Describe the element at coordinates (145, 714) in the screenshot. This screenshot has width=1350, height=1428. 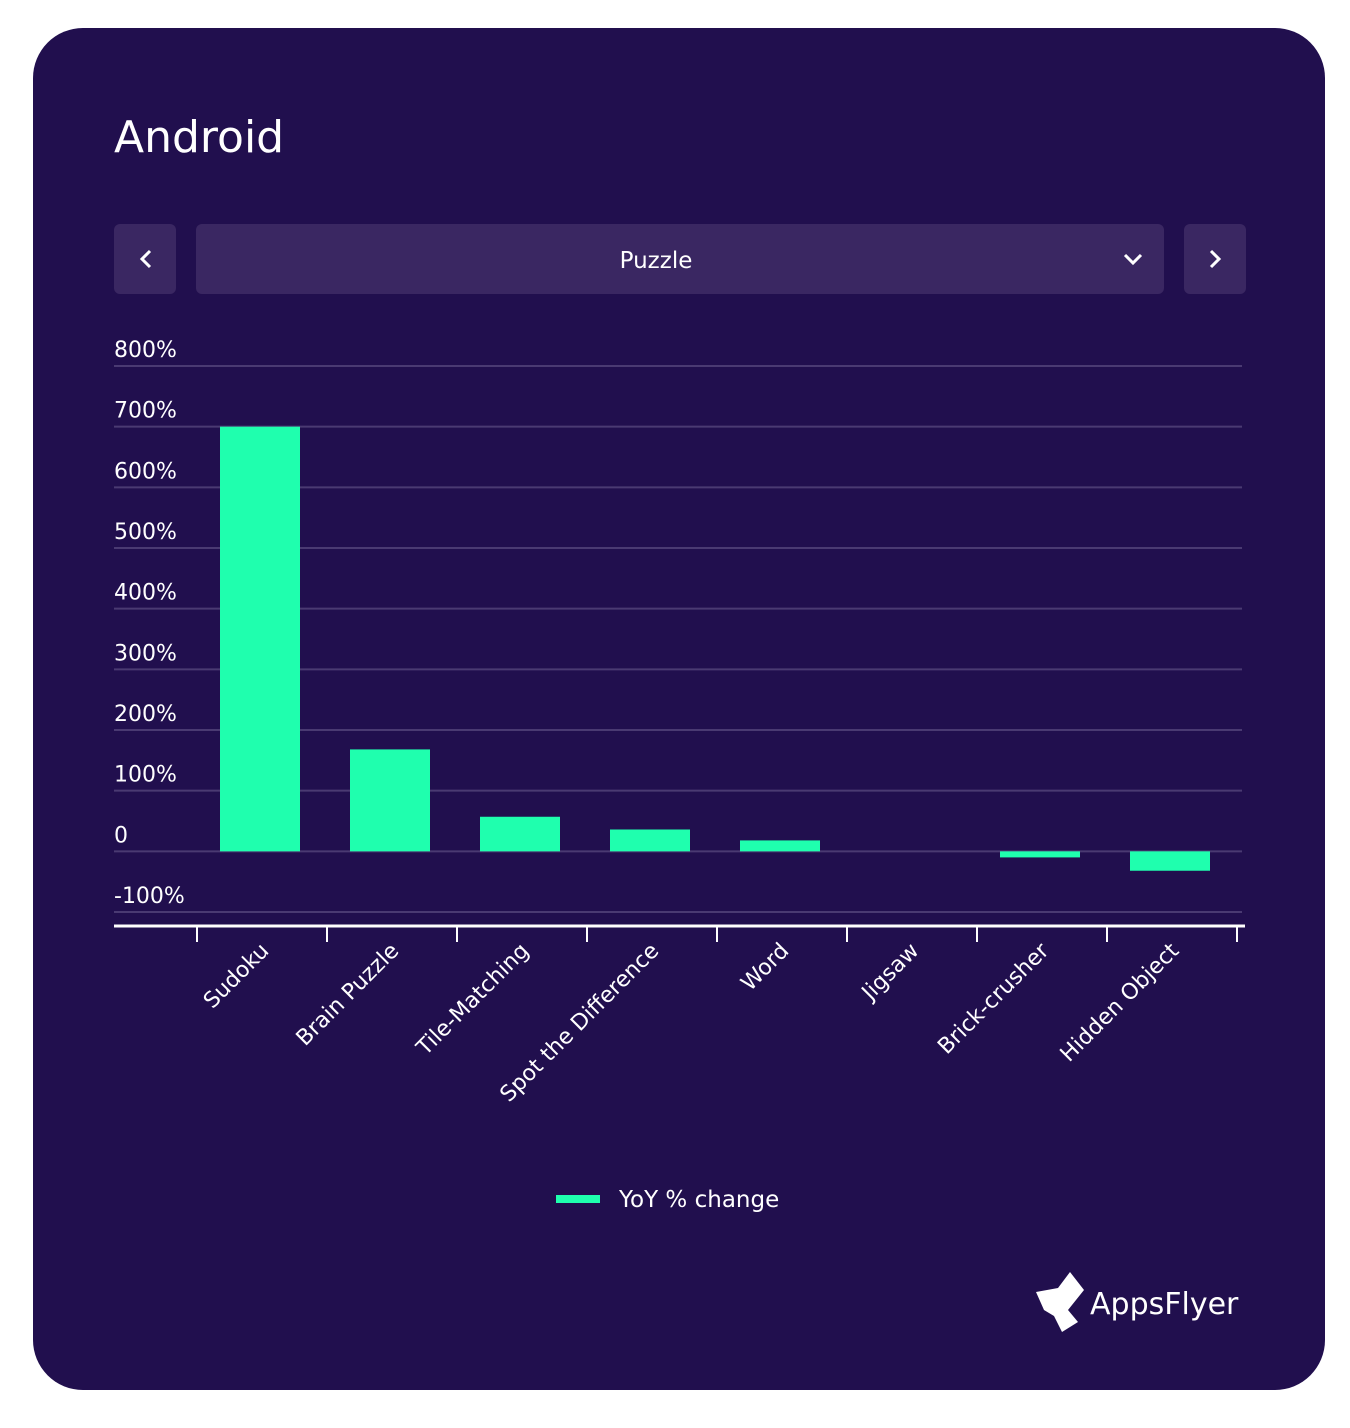
I see `y-tick-label: 200%` at that location.